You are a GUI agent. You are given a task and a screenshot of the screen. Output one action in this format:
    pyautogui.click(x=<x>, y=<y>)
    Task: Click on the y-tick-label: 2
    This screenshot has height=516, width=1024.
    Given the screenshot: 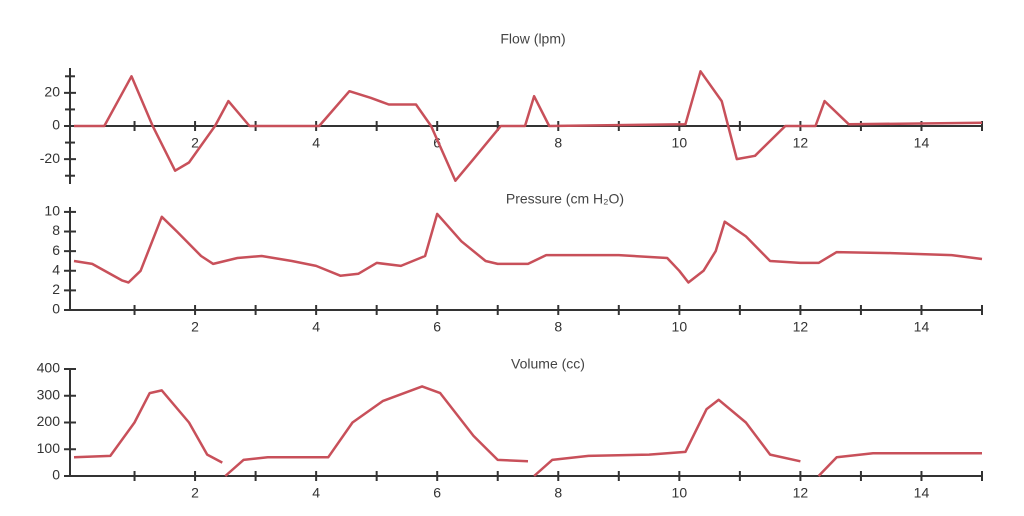 What is the action you would take?
    pyautogui.click(x=56, y=289)
    